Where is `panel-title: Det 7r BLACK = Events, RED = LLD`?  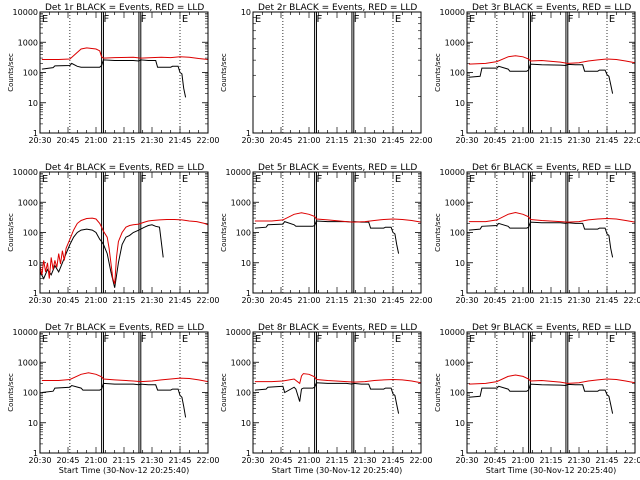
panel-title: Det 7r BLACK = Events, RED = LLD is located at coordinates (124, 328).